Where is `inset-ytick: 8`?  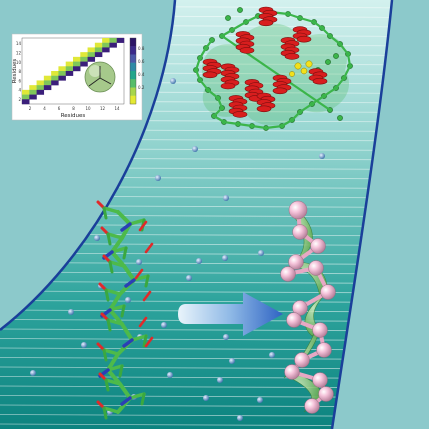
inset-ytick: 8 is located at coordinates (19, 71).